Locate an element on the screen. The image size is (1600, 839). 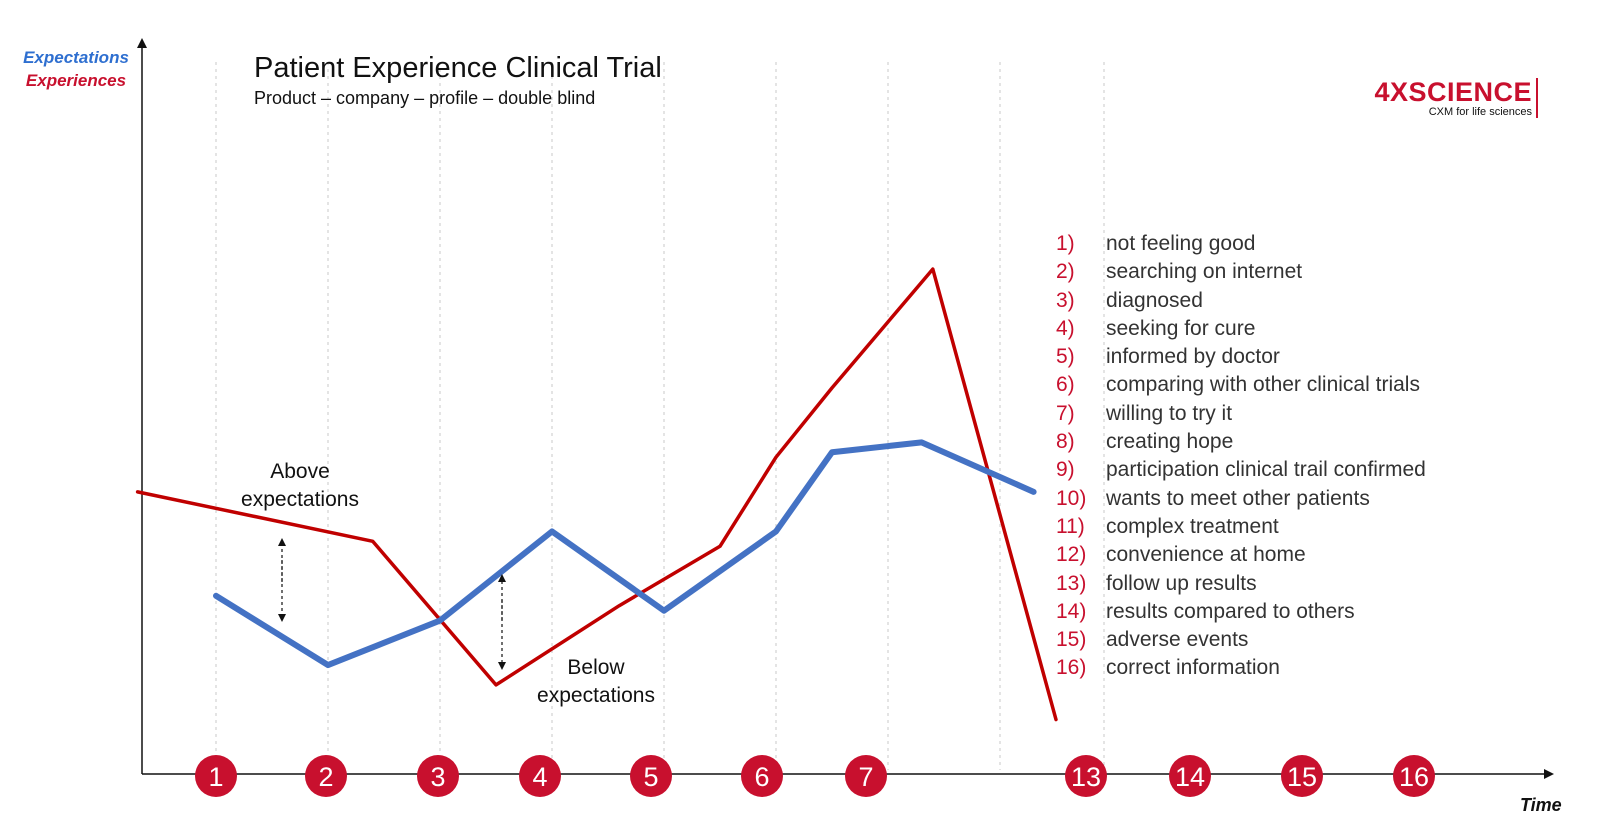
legend-item: 3) diagnosed is located at coordinates (1241, 301).